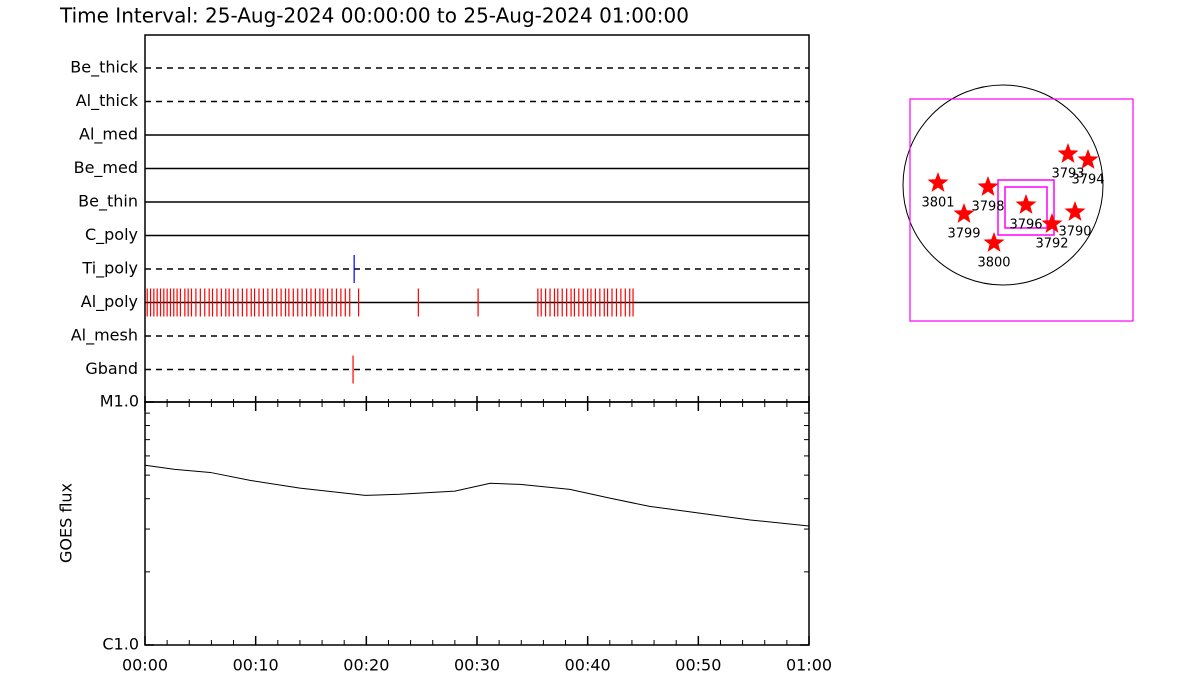 This screenshot has width=1200, height=700. Describe the element at coordinates (106, 168) in the screenshot. I see `filter-label: Be_med` at that location.